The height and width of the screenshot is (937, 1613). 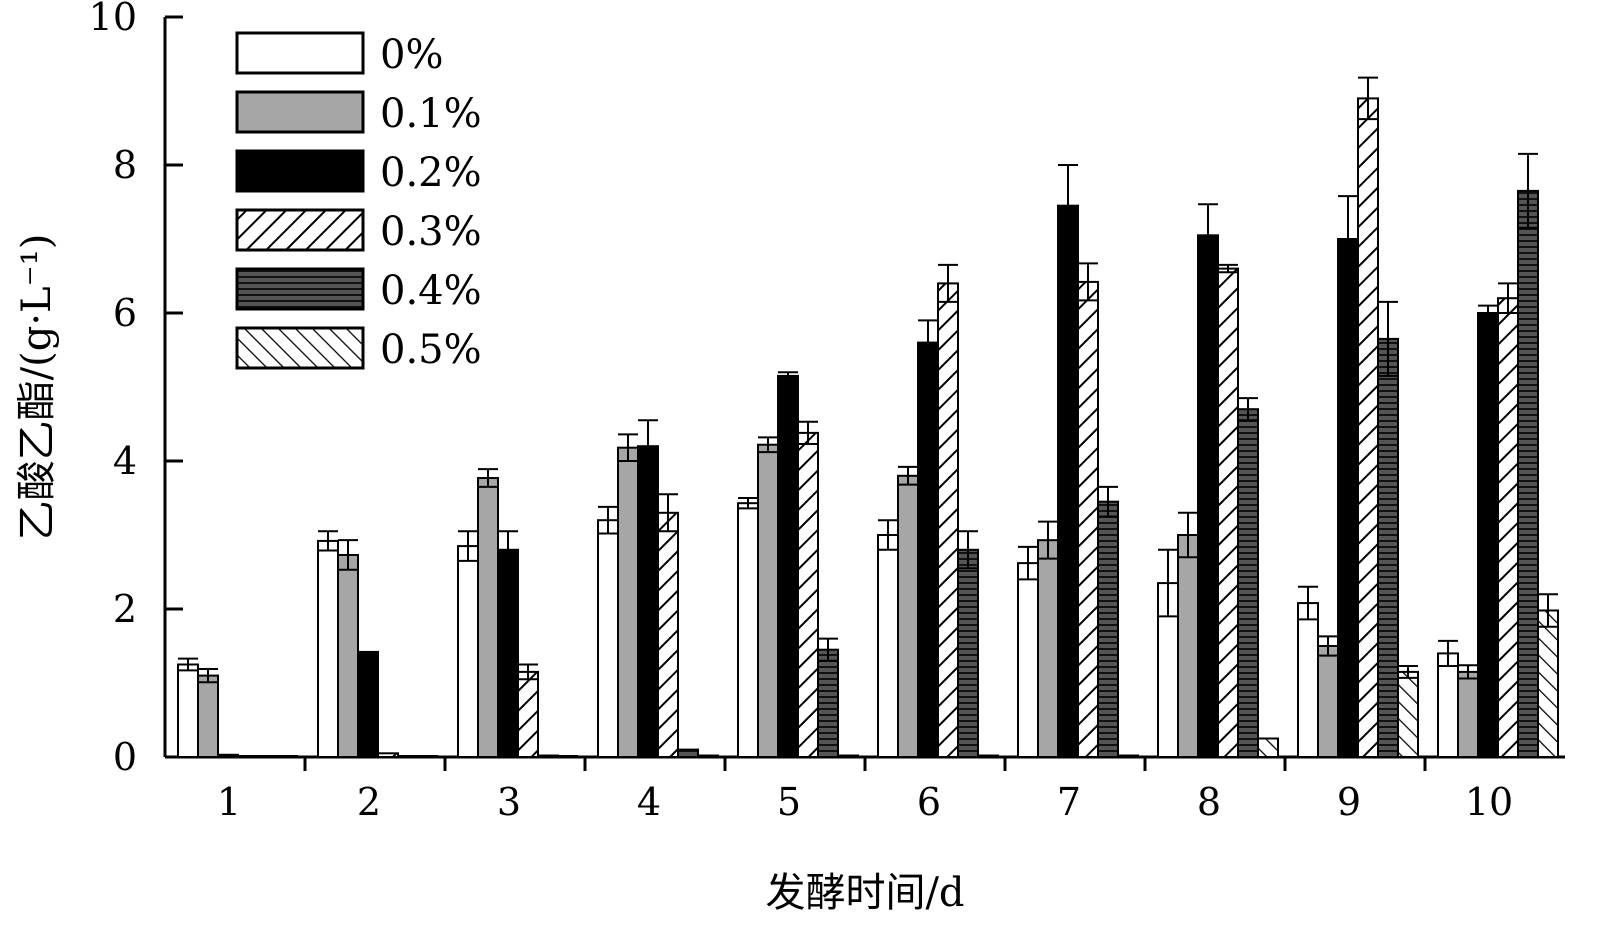 What do you see at coordinates (358, 202) in the screenshot?
I see `legend: 0% 0.1% 0.2% 0.3% 0.4% 0.5%` at bounding box center [358, 202].